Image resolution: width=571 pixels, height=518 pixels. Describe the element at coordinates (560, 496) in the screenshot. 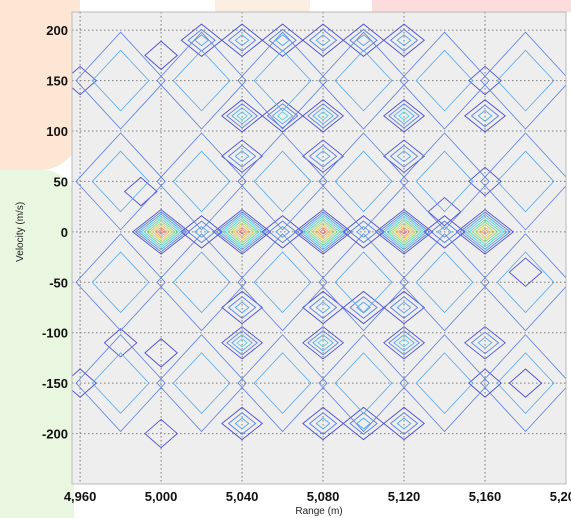

I see `x-tick-label: 5,200` at that location.